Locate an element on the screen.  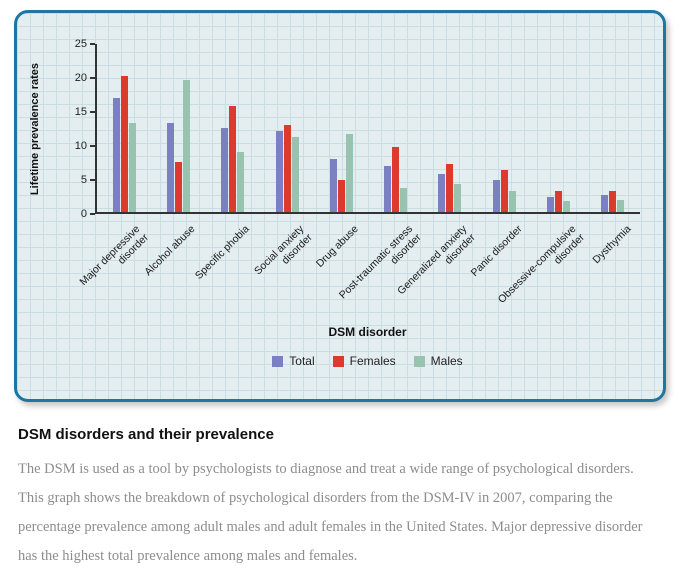
x-category-cell: Post-traumatic stress disorder is located at coordinates (380, 268).